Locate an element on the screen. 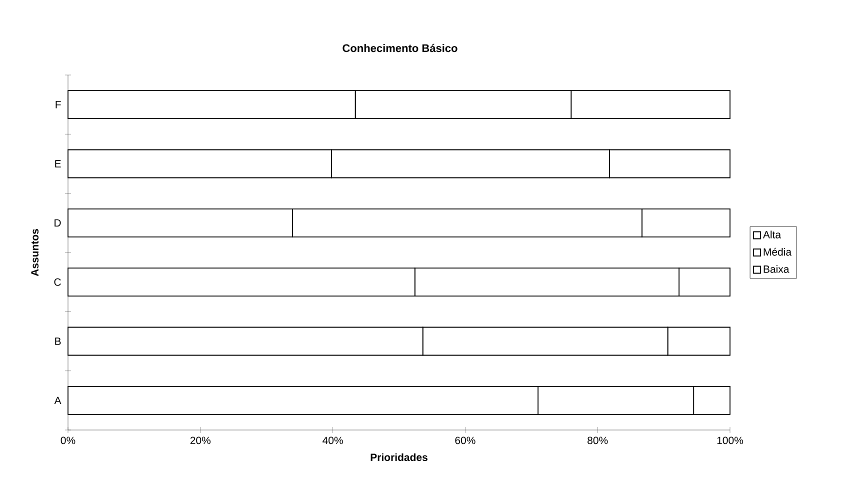  x-tick-label: 40% is located at coordinates (332, 440).